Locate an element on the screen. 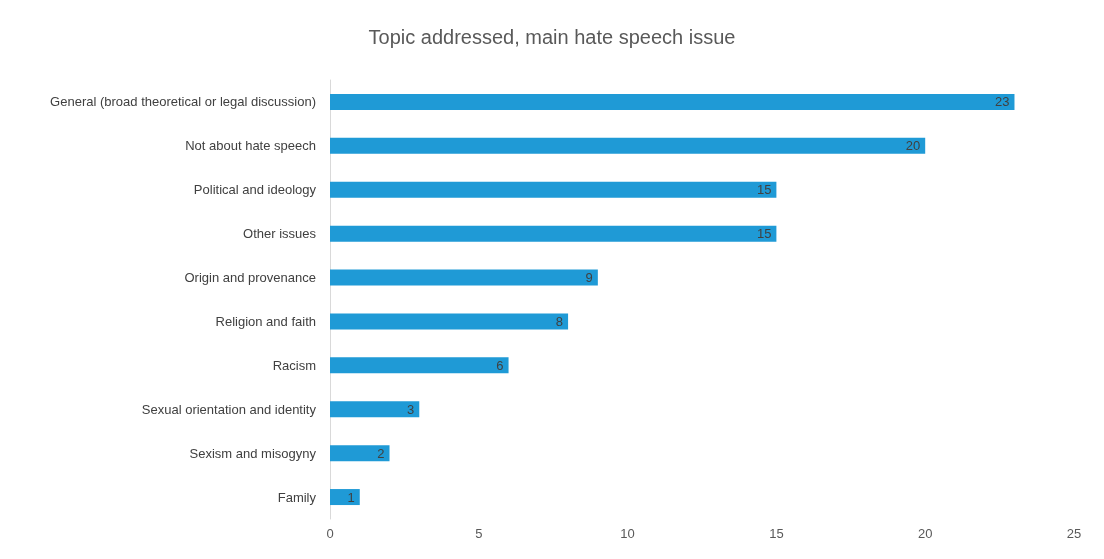 Image resolution: width=1104 pixels, height=559 pixels. data-label: 9 is located at coordinates (589, 278).